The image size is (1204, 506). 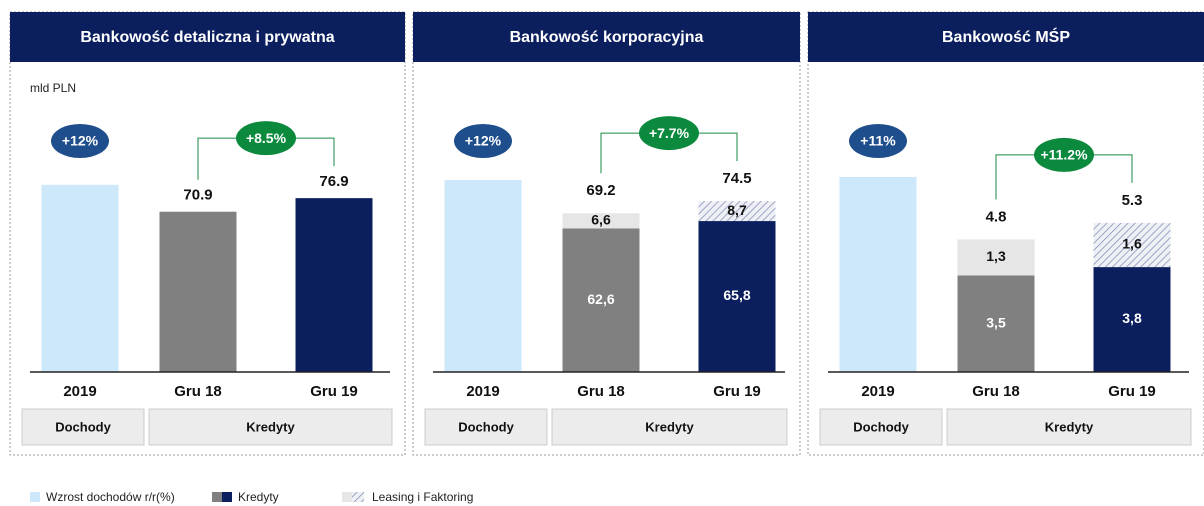 I want to click on growth-label: +7.7%, so click(x=669, y=133).